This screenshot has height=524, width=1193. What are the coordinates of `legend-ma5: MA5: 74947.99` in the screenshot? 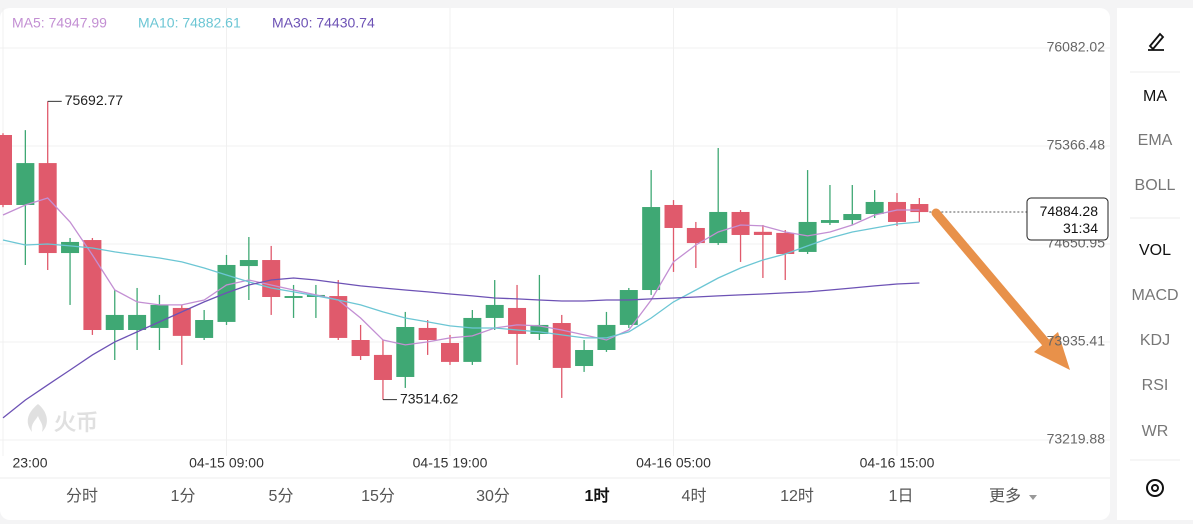 It's located at (59, 23).